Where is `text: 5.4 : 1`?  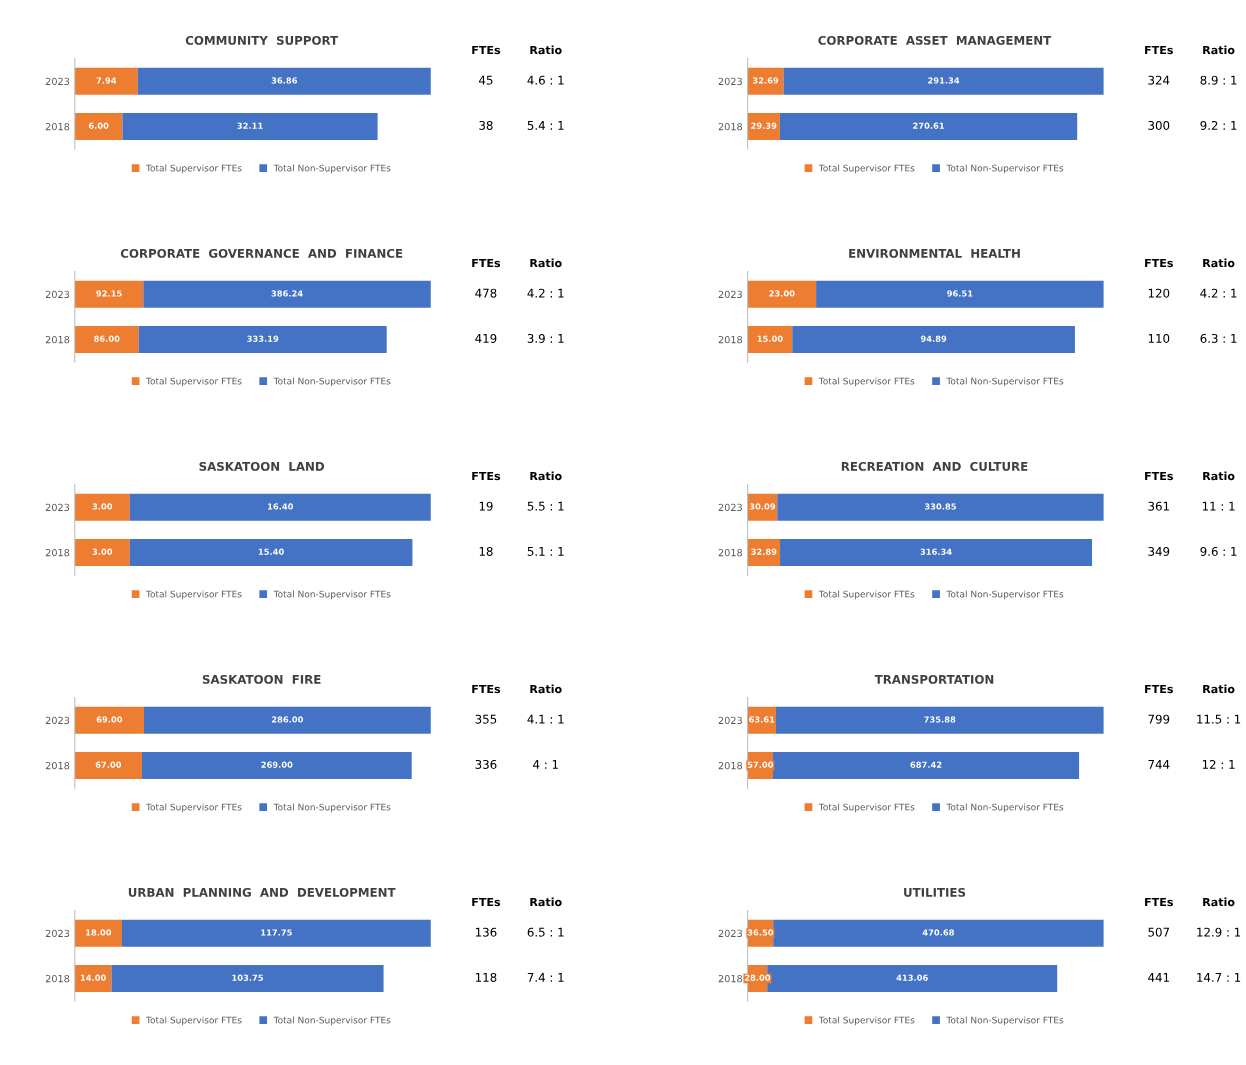
text: 5.4 : 1 is located at coordinates (545, 125).